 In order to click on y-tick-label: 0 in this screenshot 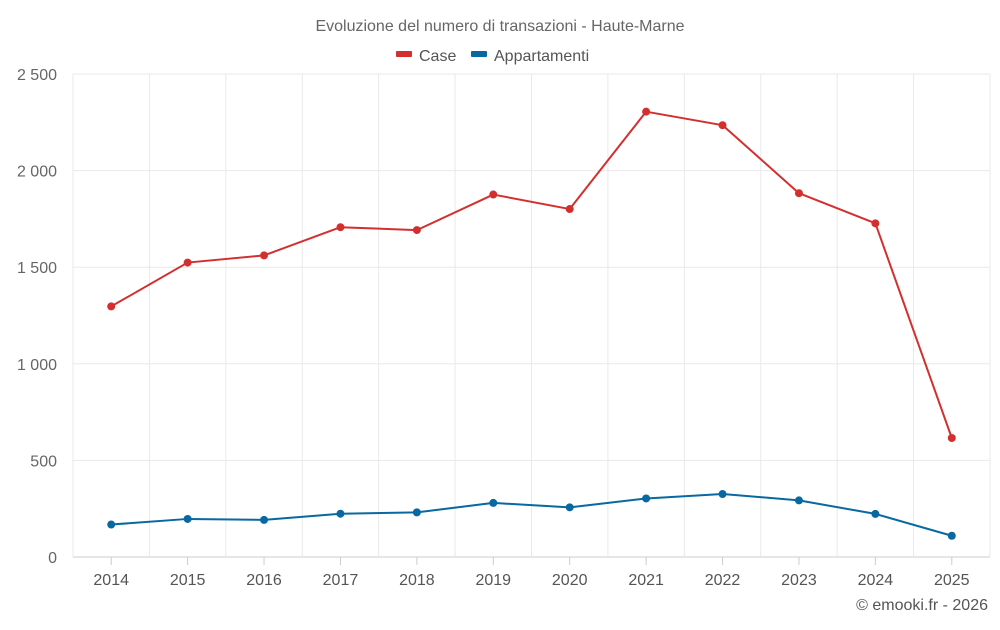, I will do `click(52, 558)`.